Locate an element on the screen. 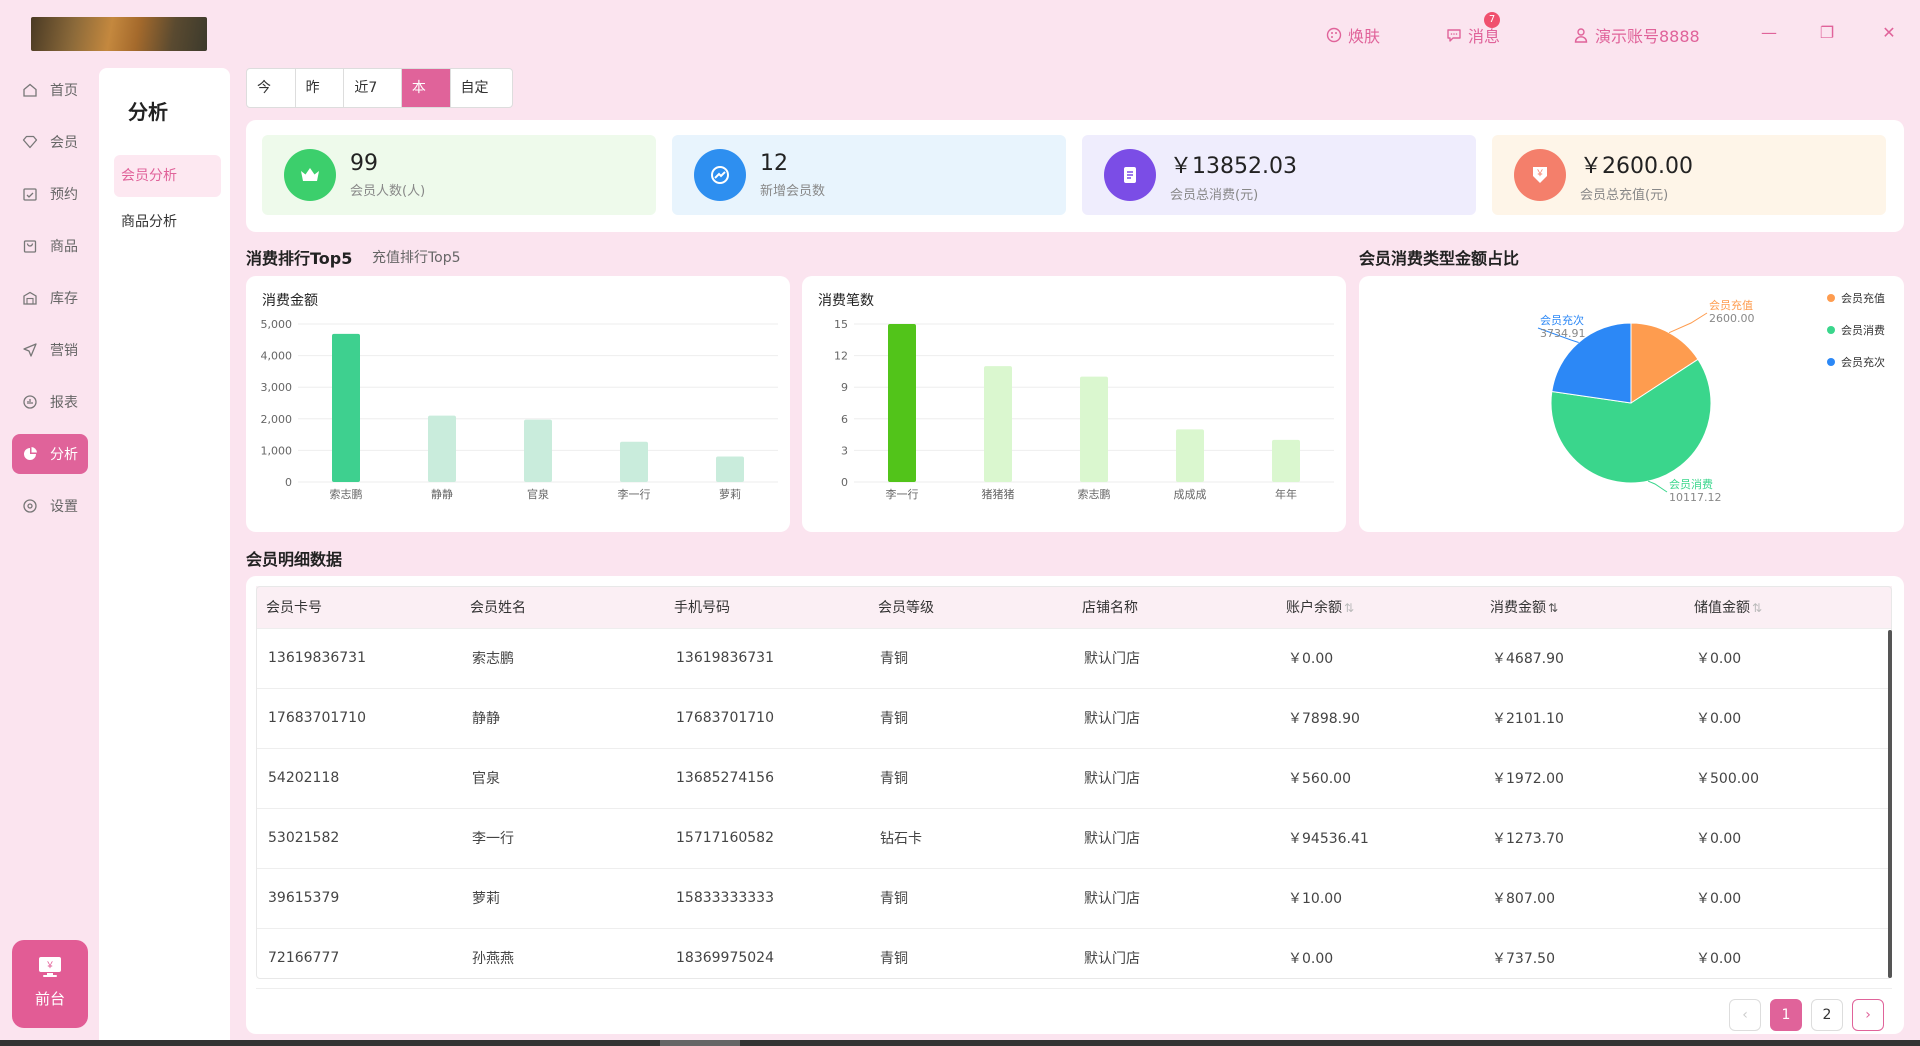  message-label: 消息 is located at coordinates (1484, 36).